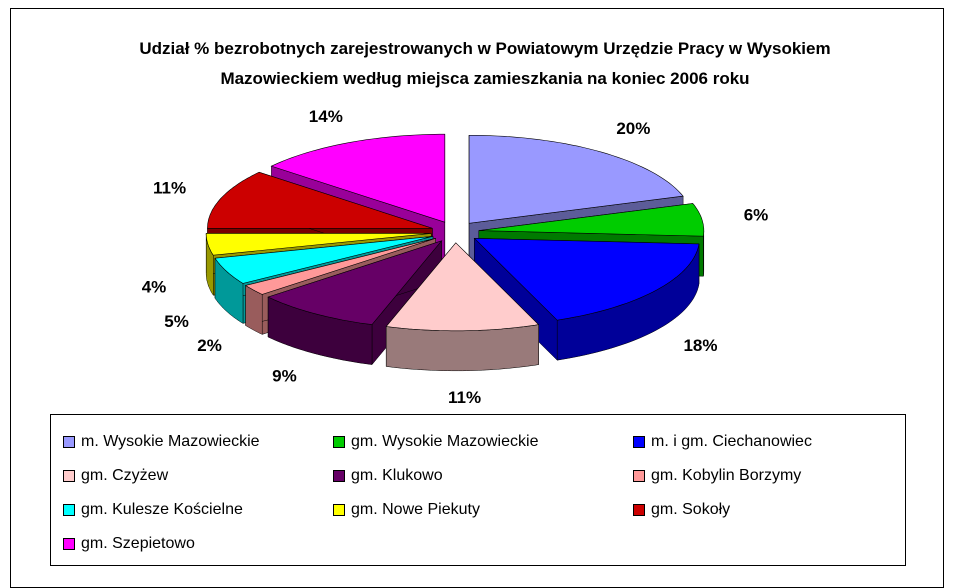  I want to click on legend-item: gm. Klukowo, so click(483, 476).